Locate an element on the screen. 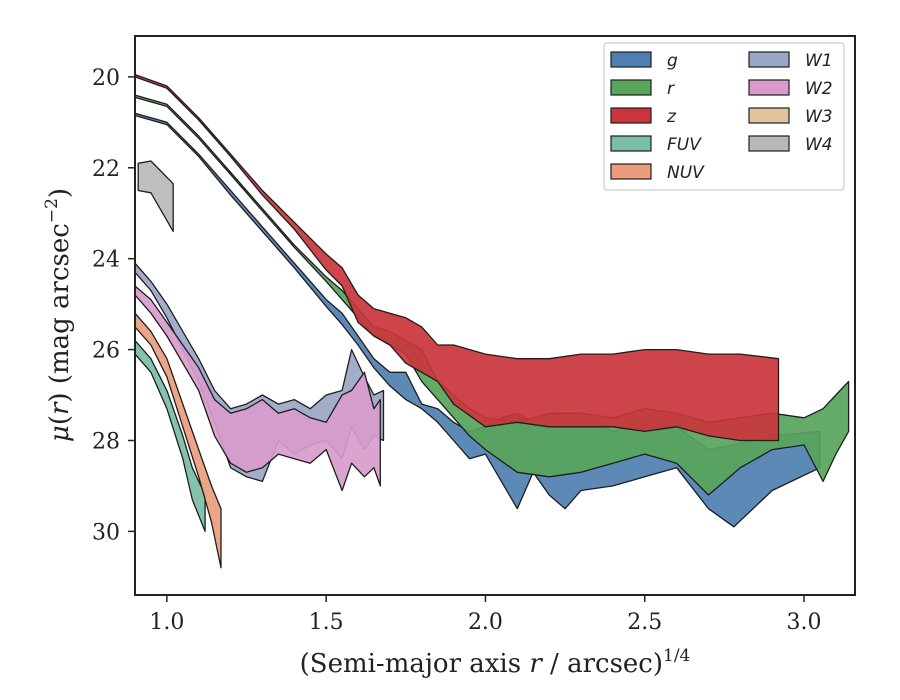 Image resolution: width=900 pixels, height=700 pixels. band-fuv is located at coordinates (170, 436).